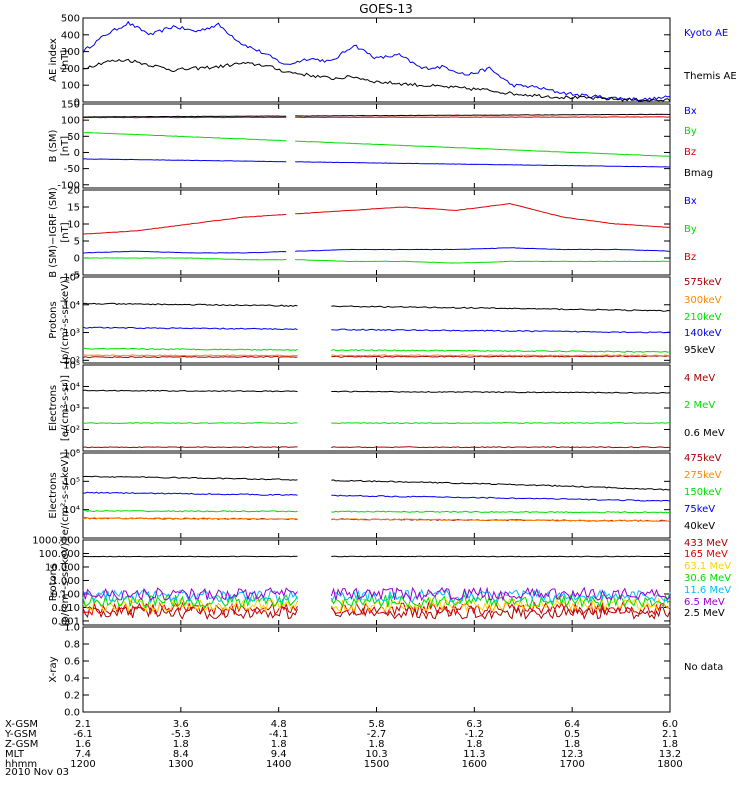  What do you see at coordinates (37, 772) in the screenshot?
I see `date-label: 2010 Nov 03` at bounding box center [37, 772].